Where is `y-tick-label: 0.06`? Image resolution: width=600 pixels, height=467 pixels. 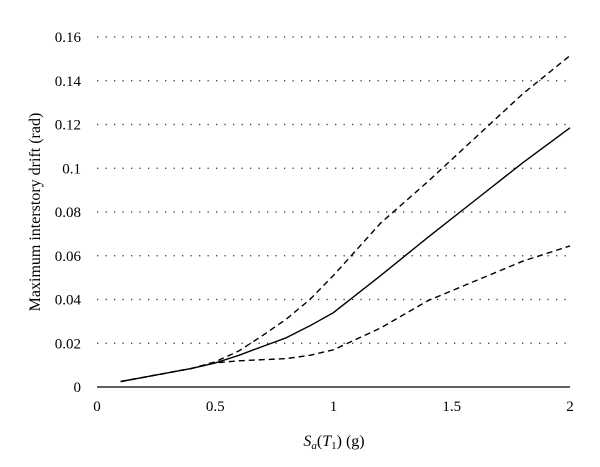 y-tick-label: 0.06 is located at coordinates (68, 257).